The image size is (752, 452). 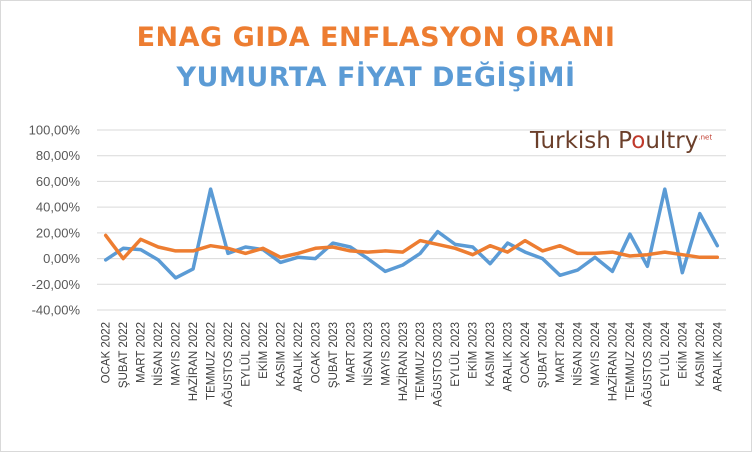 I want to click on y-tick-label: -20,00%, so click(x=56, y=284).